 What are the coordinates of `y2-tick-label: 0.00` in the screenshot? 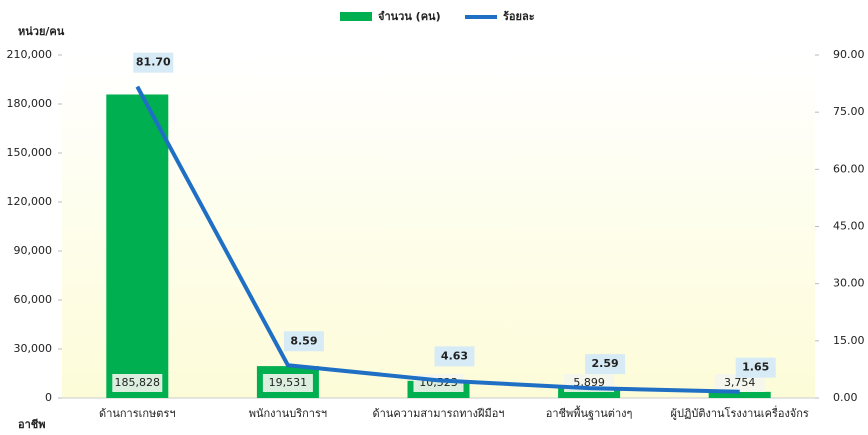 It's located at (845, 397).